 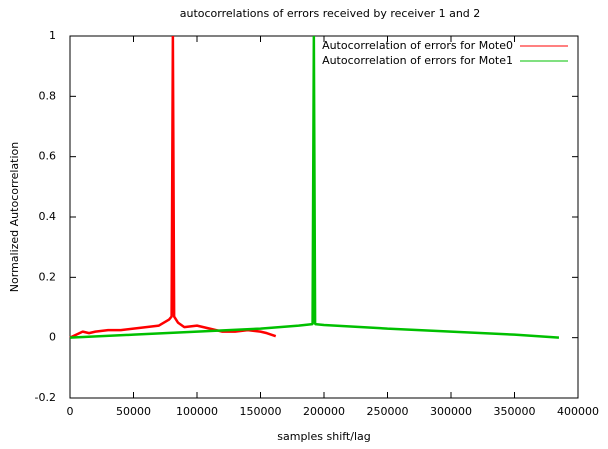 What do you see at coordinates (52, 337) in the screenshot?
I see `y-tick-label: 0` at bounding box center [52, 337].